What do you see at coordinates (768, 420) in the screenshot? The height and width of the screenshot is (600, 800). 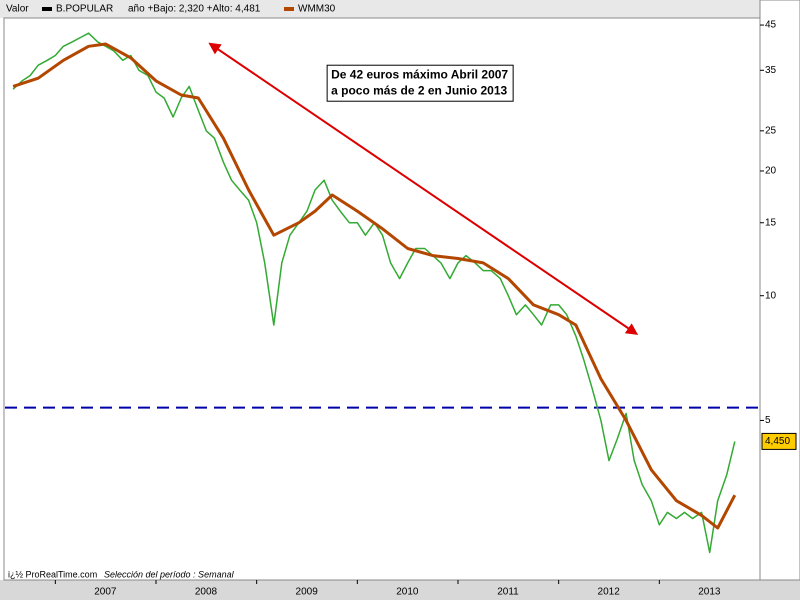 I see `y-tick-label: 5` at bounding box center [768, 420].